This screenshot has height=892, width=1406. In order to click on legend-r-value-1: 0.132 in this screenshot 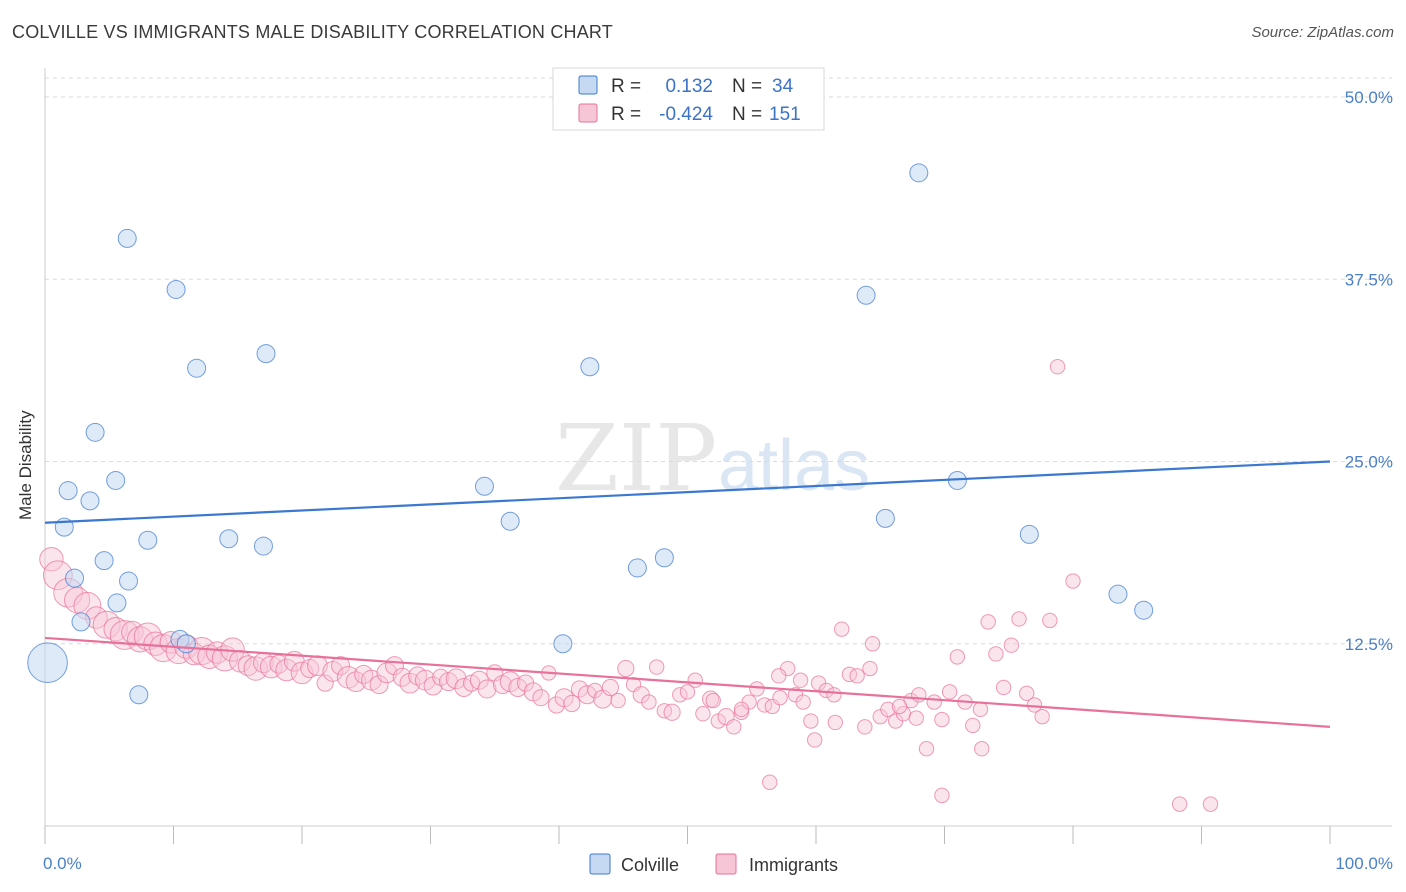, I will do `click(689, 86)`.